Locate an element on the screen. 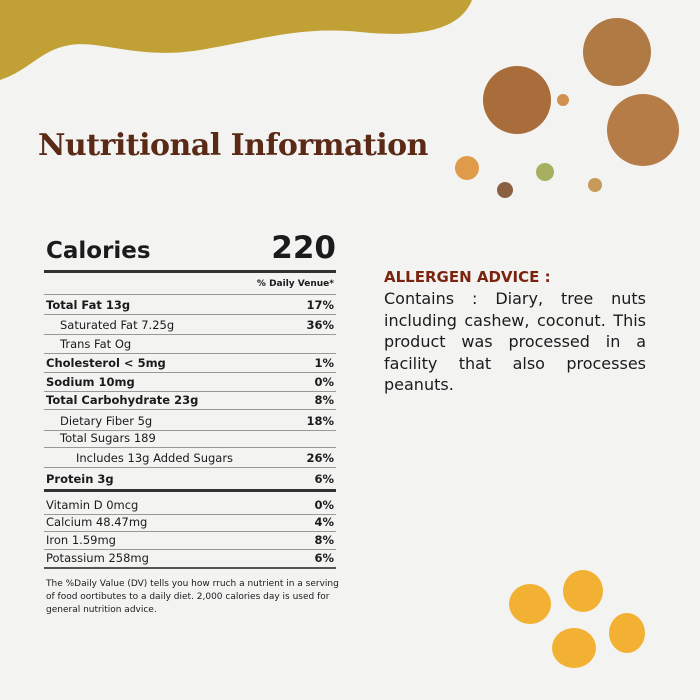 This screenshot has height=700, width=700. page-title: Nutritional Information is located at coordinates (233, 145).